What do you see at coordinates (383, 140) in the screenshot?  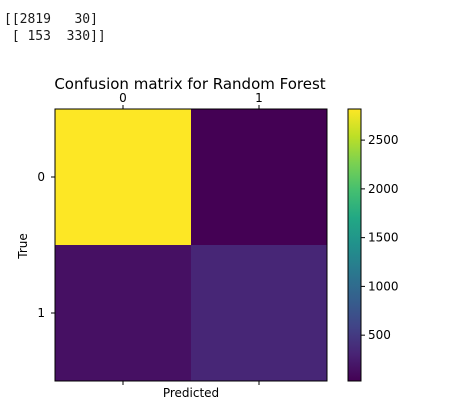 I see `colorbar-tick-label: 2500` at bounding box center [383, 140].